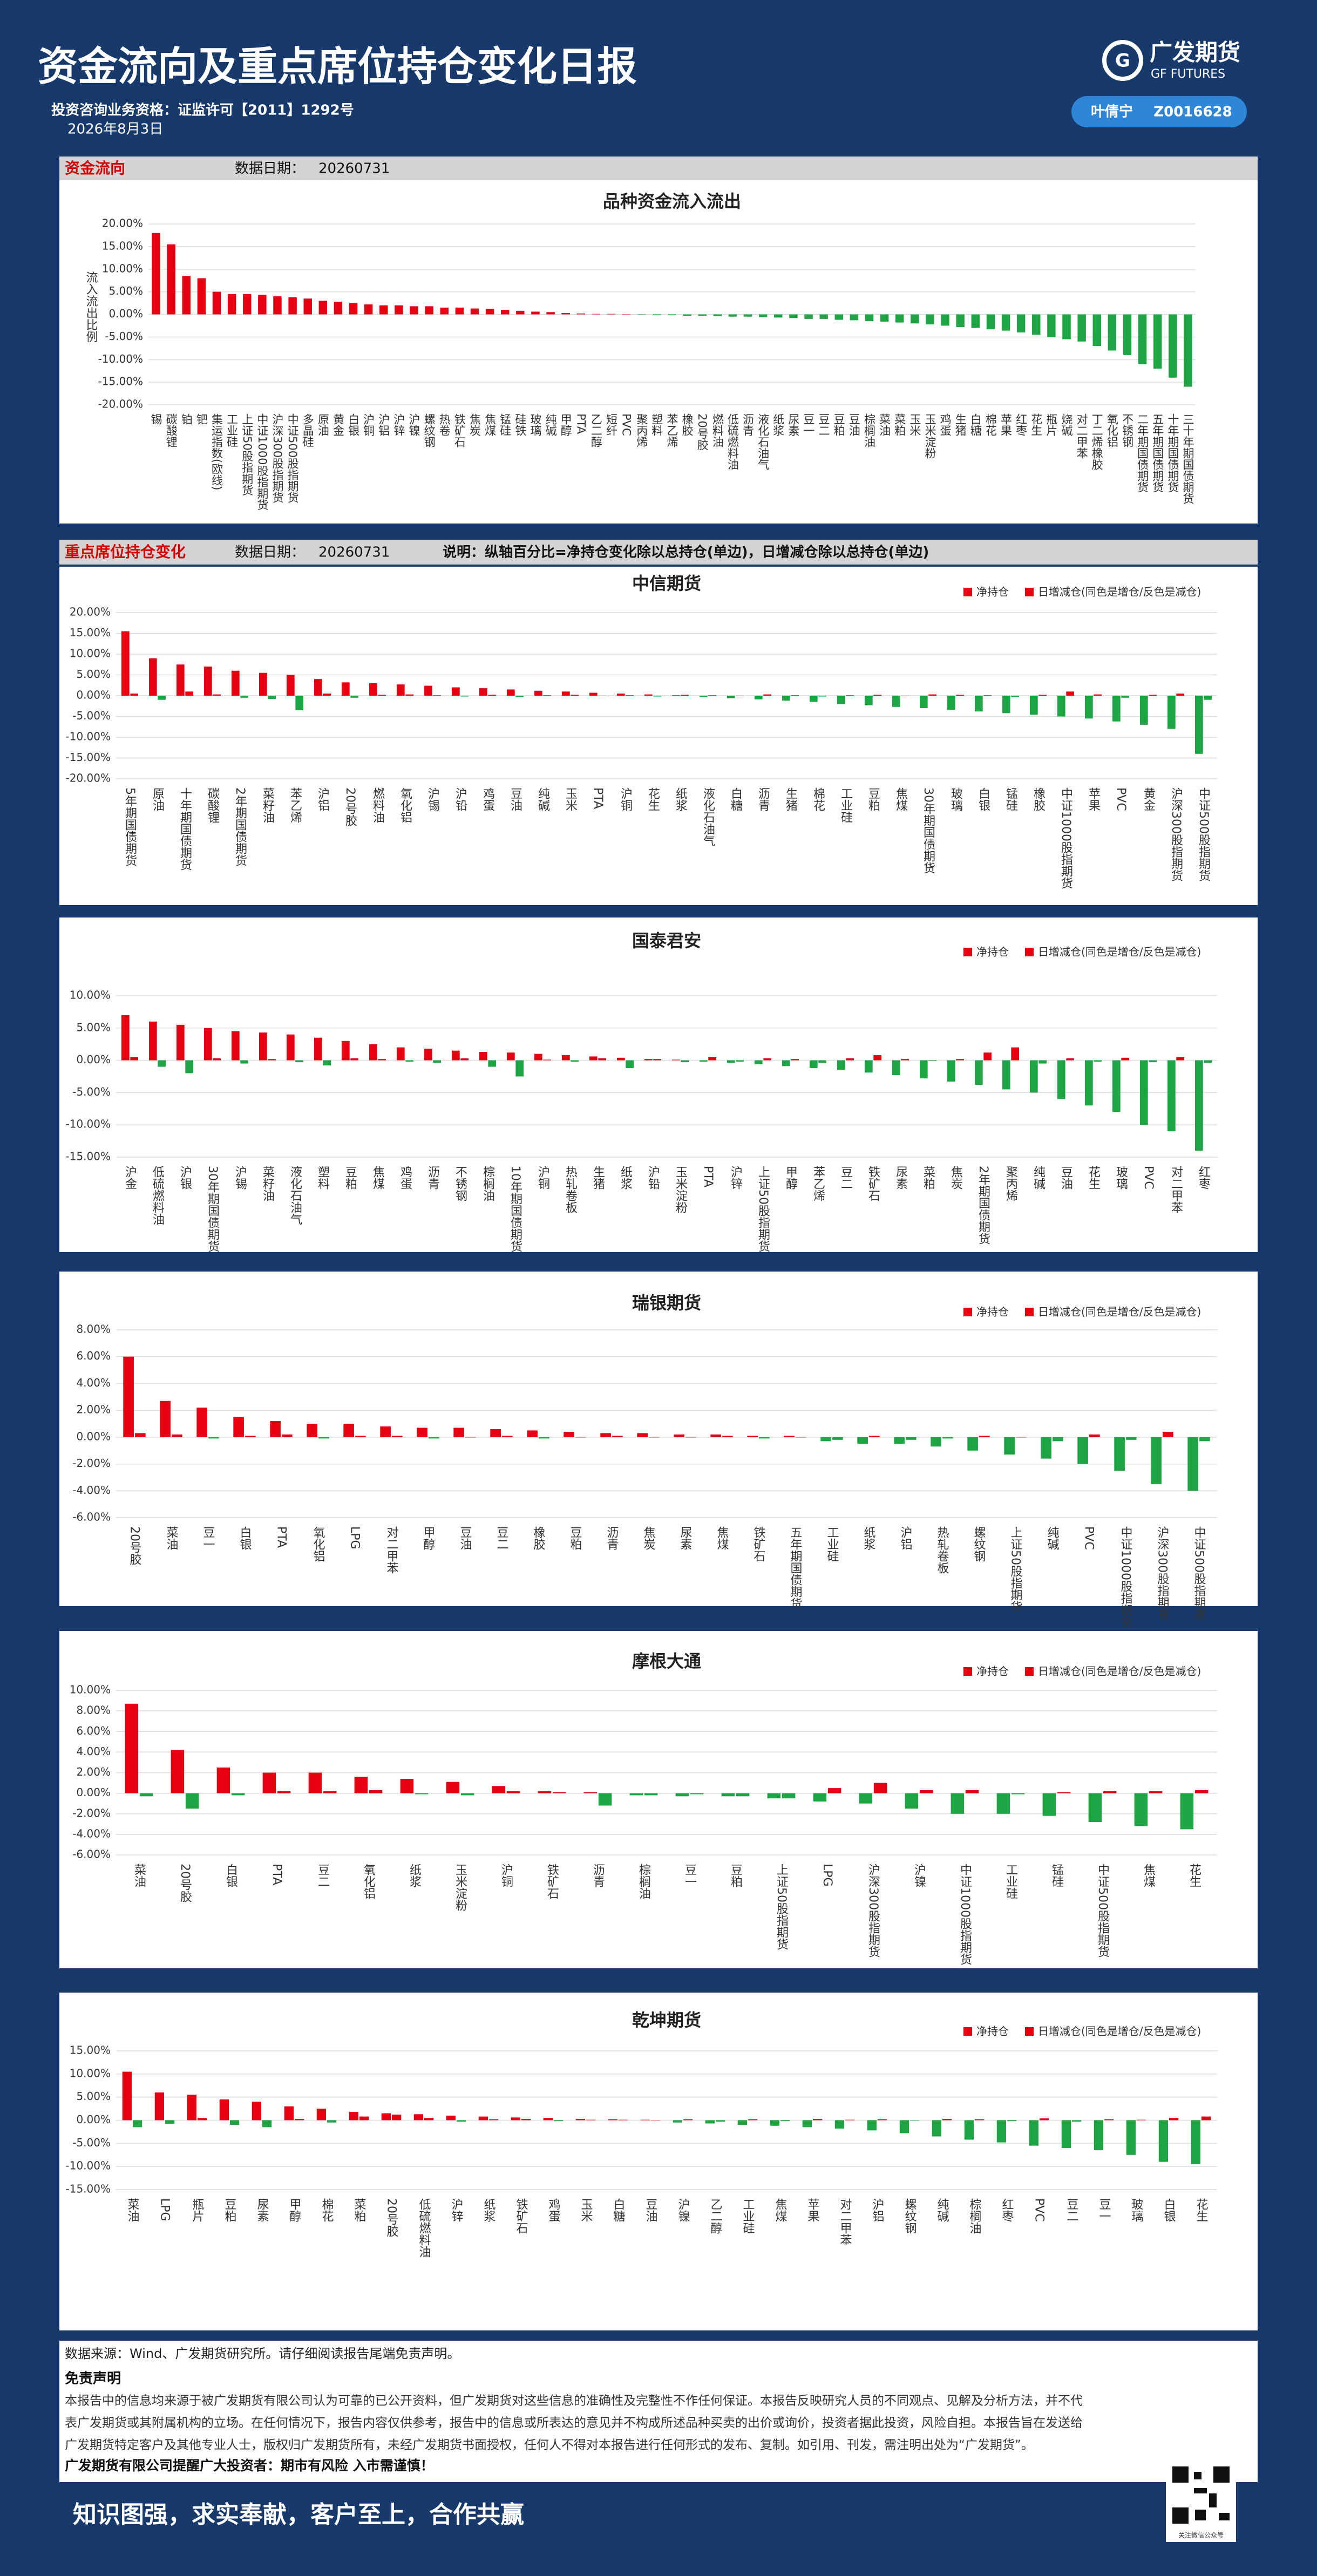 The width and height of the screenshot is (1317, 2576). Describe the element at coordinates (88, 2165) in the screenshot. I see `y-tick-label: -10.00%` at that location.